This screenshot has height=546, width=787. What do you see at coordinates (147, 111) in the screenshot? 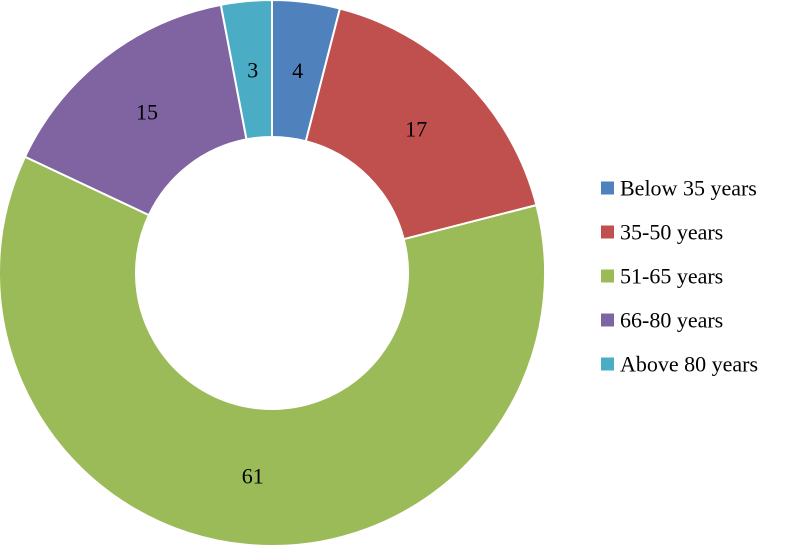
I see `slice-label-66-80-years: 15` at bounding box center [147, 111].